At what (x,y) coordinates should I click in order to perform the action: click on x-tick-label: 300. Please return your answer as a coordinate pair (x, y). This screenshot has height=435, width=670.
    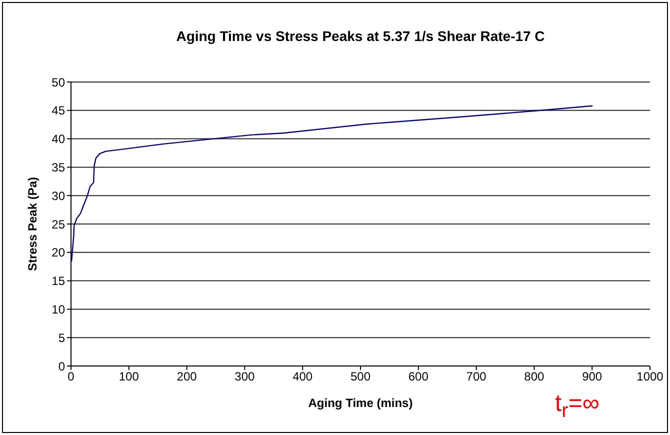
    Looking at the image, I should click on (245, 377).